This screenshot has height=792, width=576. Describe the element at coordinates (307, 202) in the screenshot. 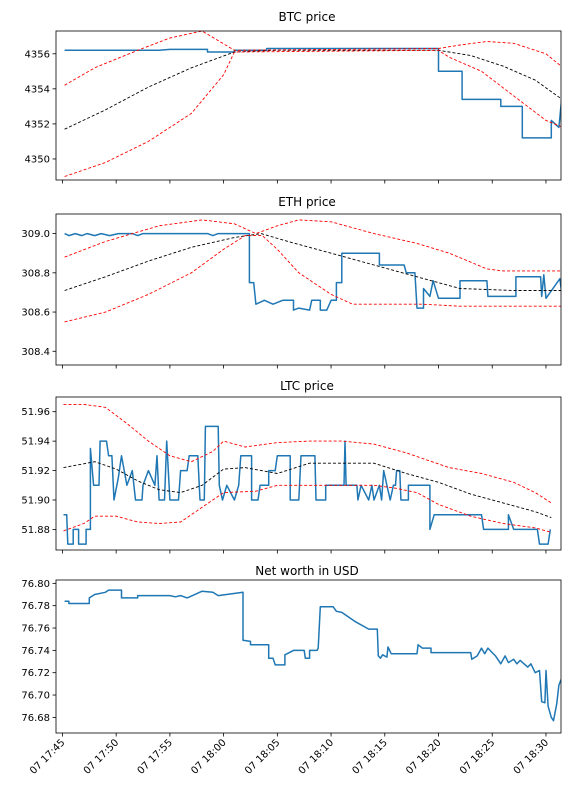

I see `eth-title: ETH price` at that location.